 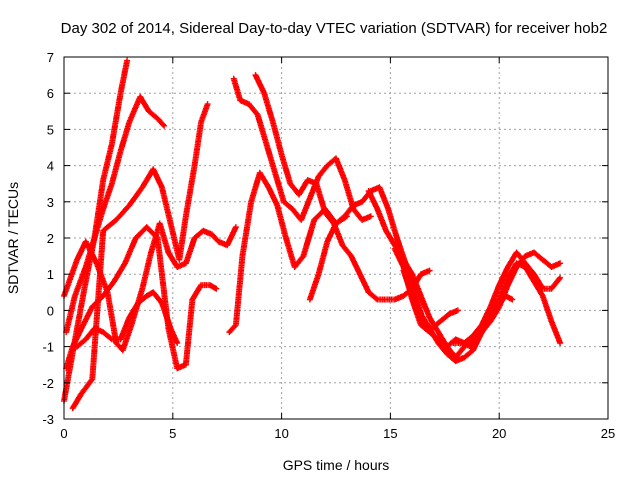 What do you see at coordinates (13, 238) in the screenshot?
I see `y-axis-label: SDTVAR / TECUs` at bounding box center [13, 238].